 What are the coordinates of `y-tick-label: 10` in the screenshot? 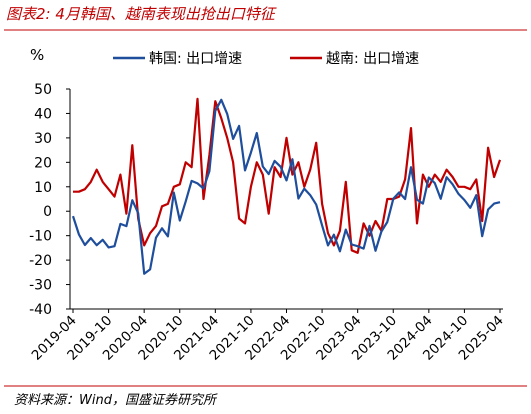 It's located at (43, 188).